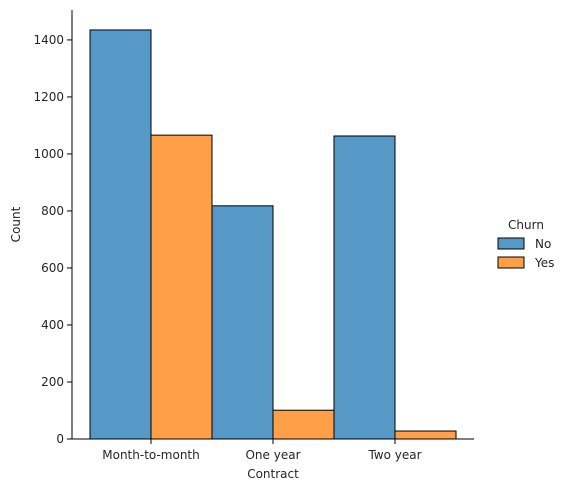 The image size is (569, 490). I want to click on legend-label-yes: Yes, so click(544, 263).